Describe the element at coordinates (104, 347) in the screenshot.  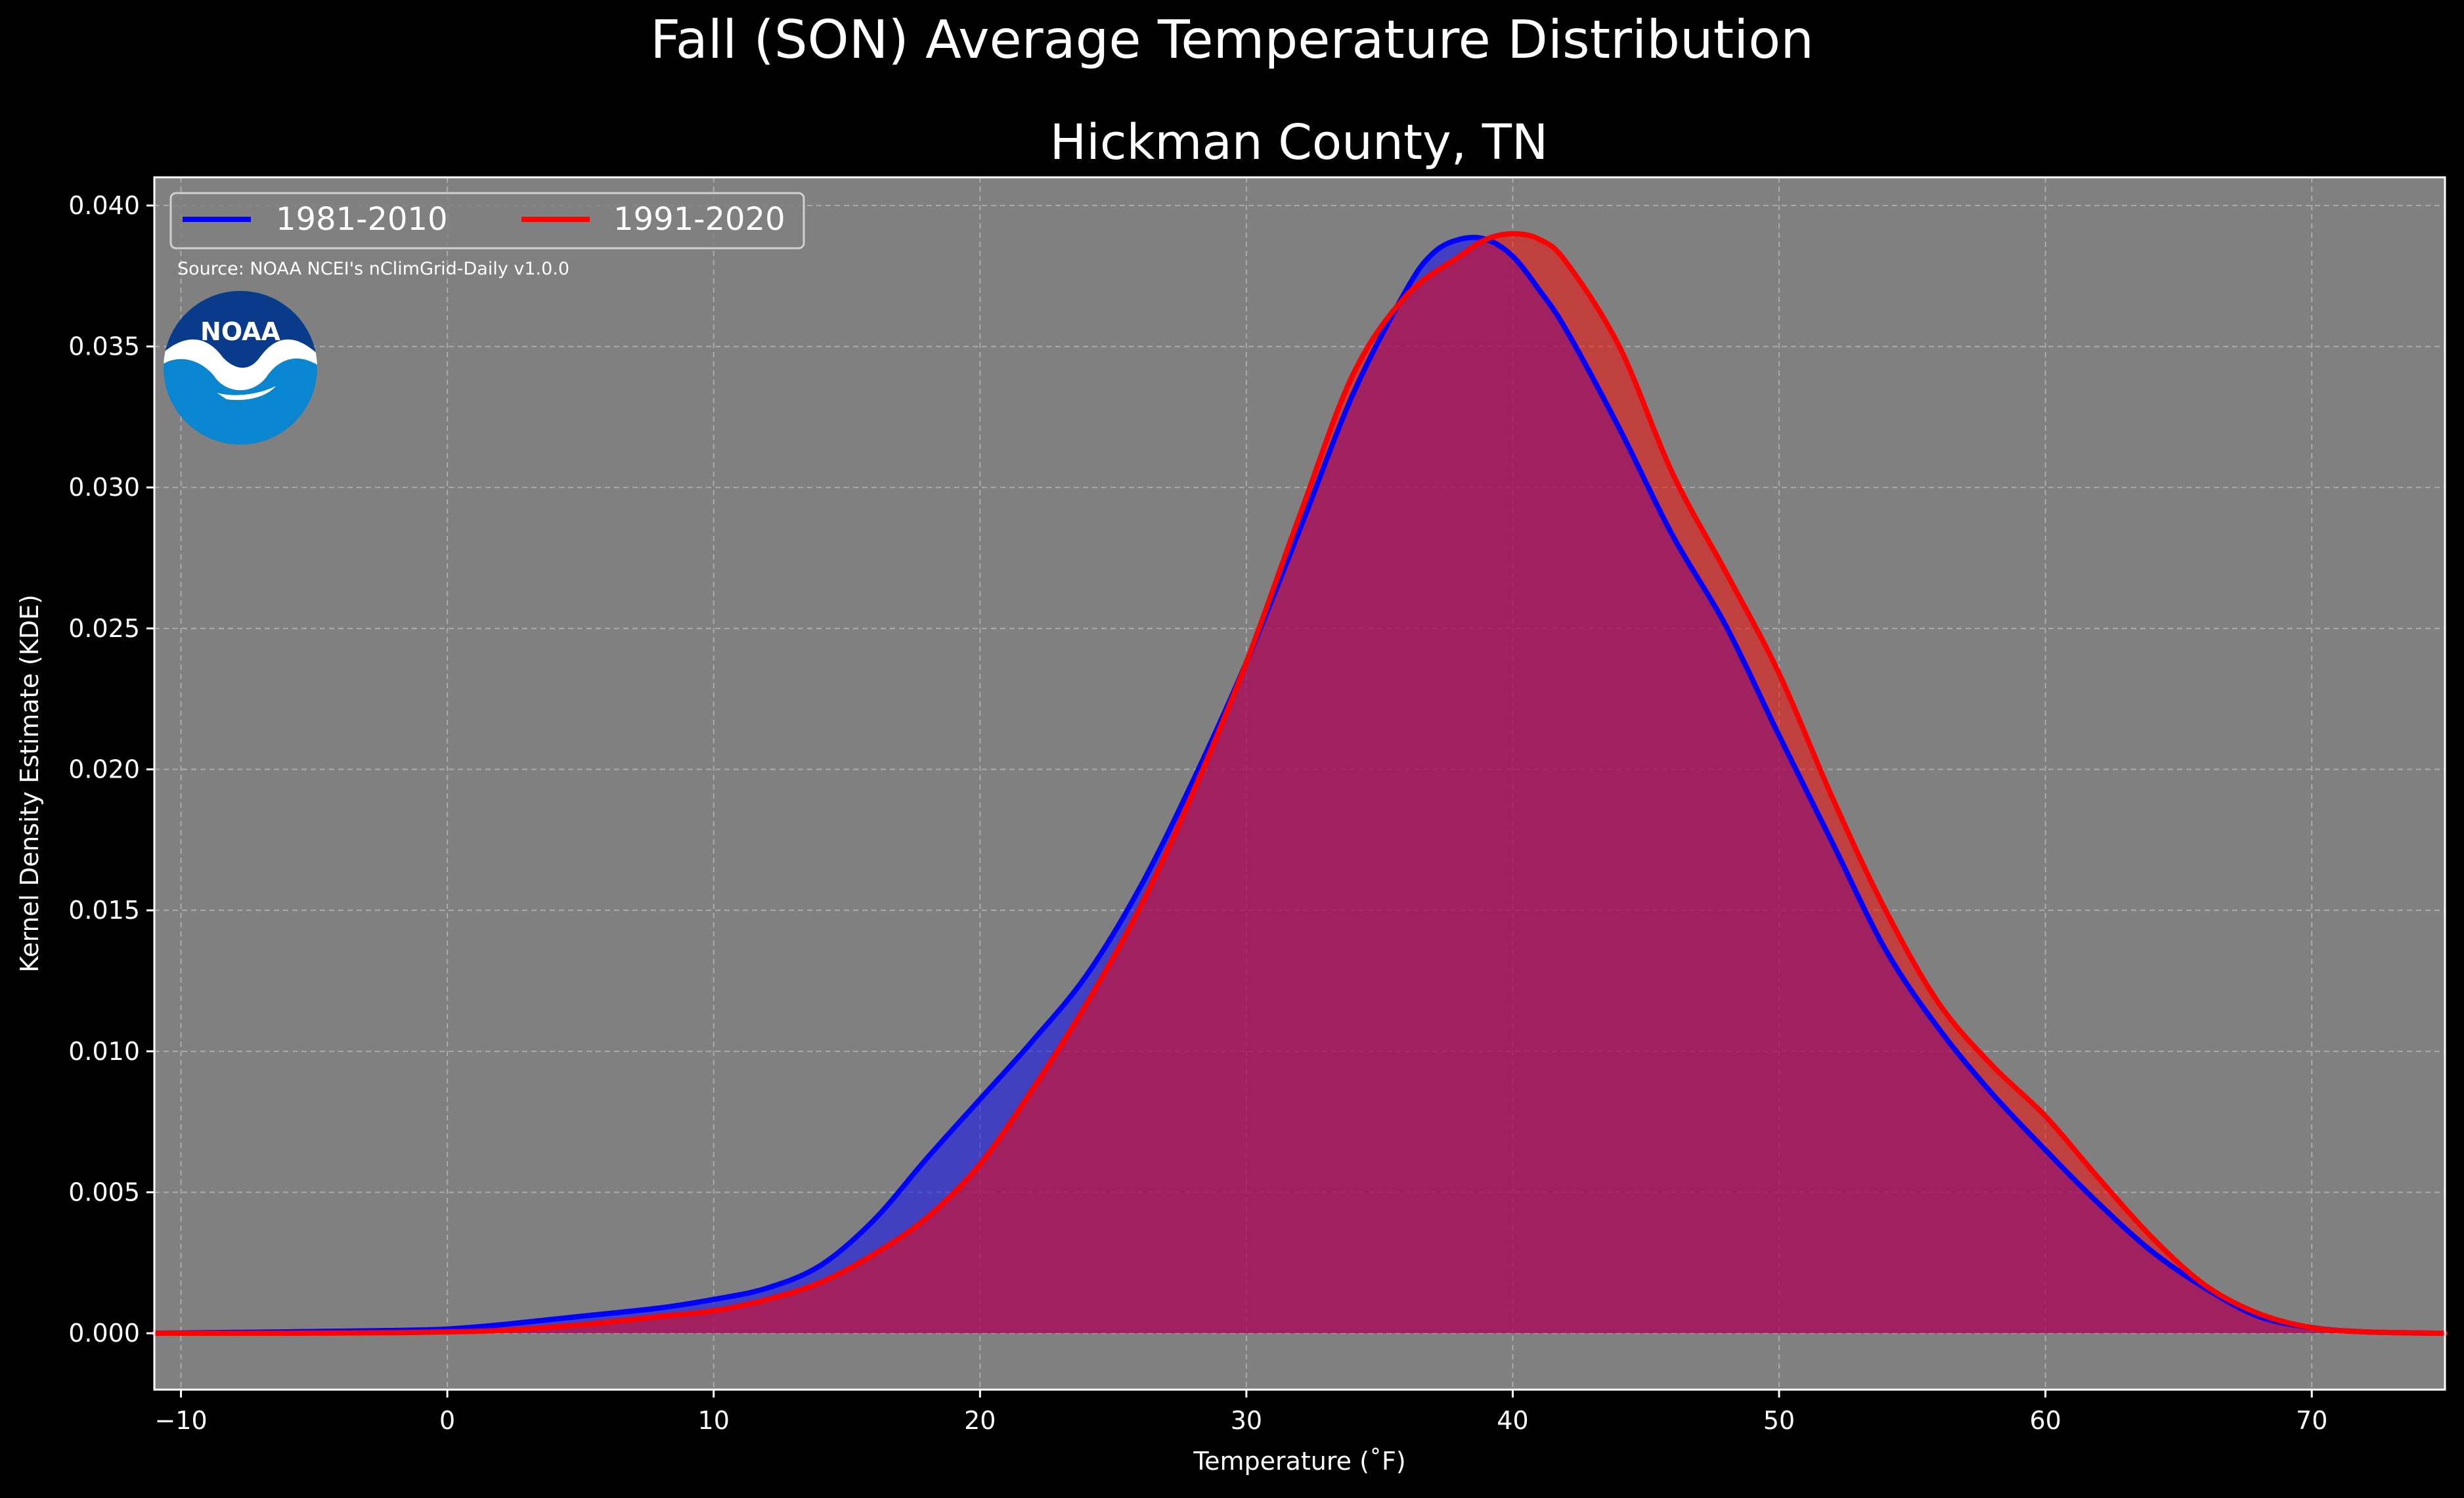
I see `y-tick-label: 0.035` at that location.